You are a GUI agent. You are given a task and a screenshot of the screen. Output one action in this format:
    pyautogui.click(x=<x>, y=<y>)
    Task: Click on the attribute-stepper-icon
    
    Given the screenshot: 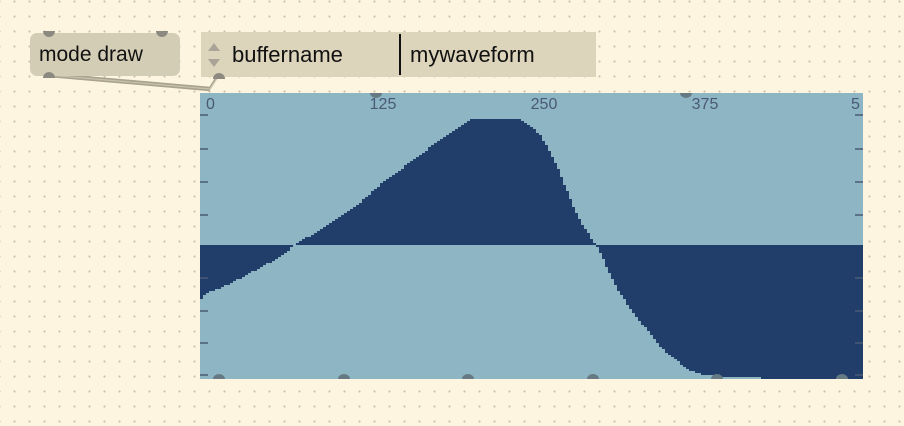 What is the action you would take?
    pyautogui.click(x=214, y=55)
    